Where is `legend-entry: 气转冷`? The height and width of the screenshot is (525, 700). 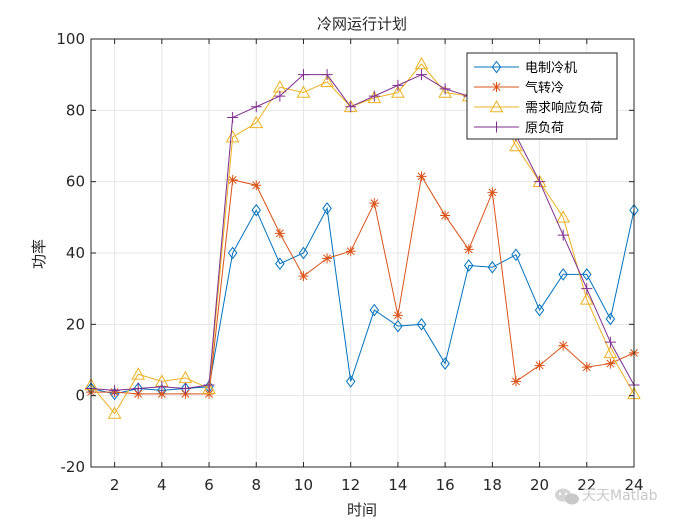
legend-entry: 气转冷 is located at coordinates (519, 88).